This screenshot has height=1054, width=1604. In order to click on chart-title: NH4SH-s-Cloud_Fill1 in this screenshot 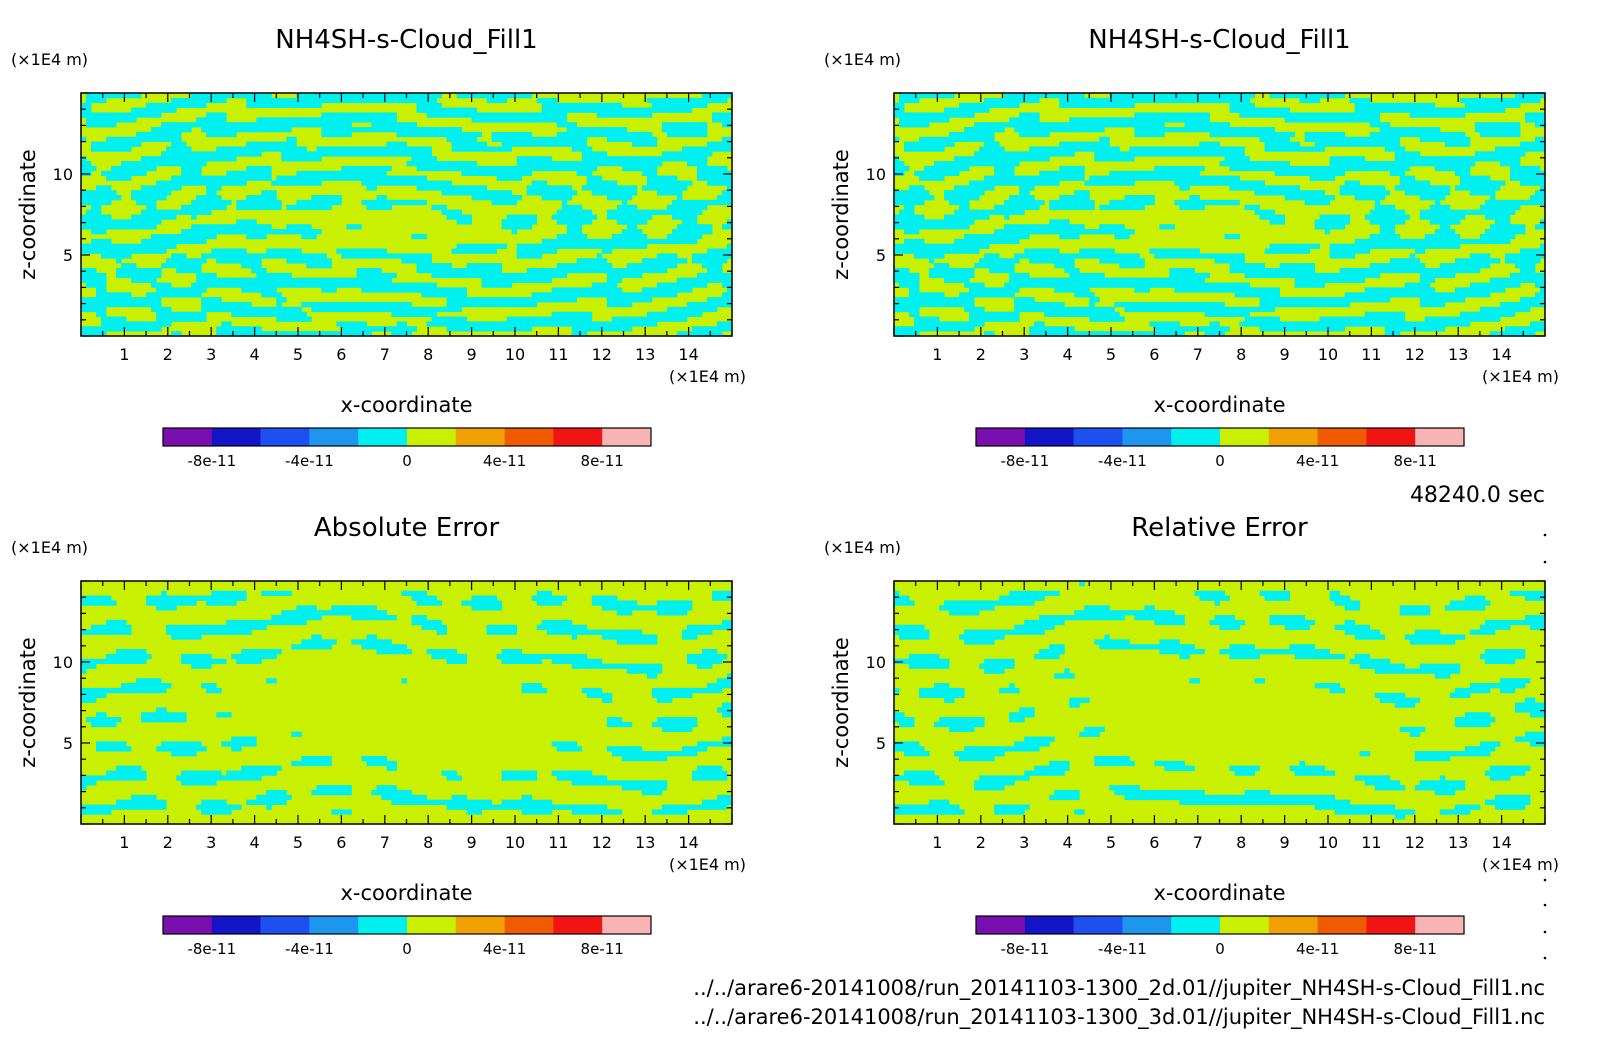, I will do `click(406, 40)`.